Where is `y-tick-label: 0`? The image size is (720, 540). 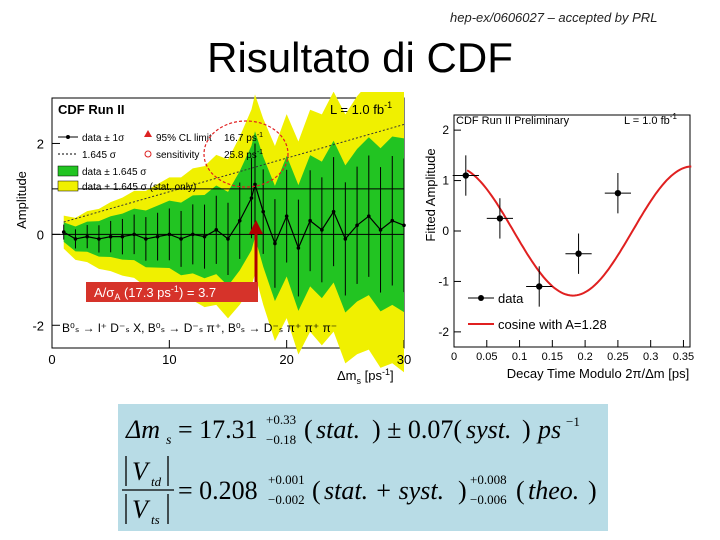 y-tick-label: 0 is located at coordinates (445, 231).